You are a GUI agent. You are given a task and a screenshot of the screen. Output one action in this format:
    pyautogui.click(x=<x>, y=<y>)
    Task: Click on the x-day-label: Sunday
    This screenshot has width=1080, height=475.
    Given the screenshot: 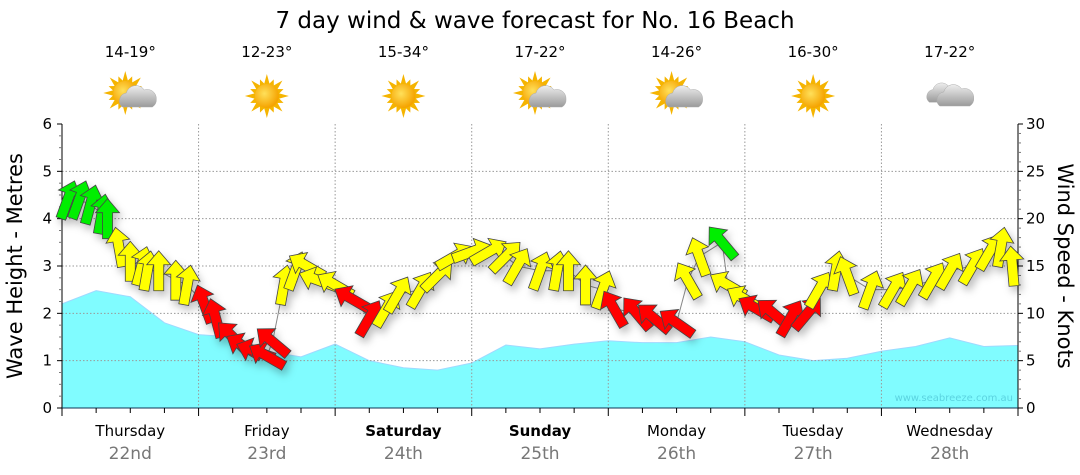 What is the action you would take?
    pyautogui.click(x=540, y=431)
    